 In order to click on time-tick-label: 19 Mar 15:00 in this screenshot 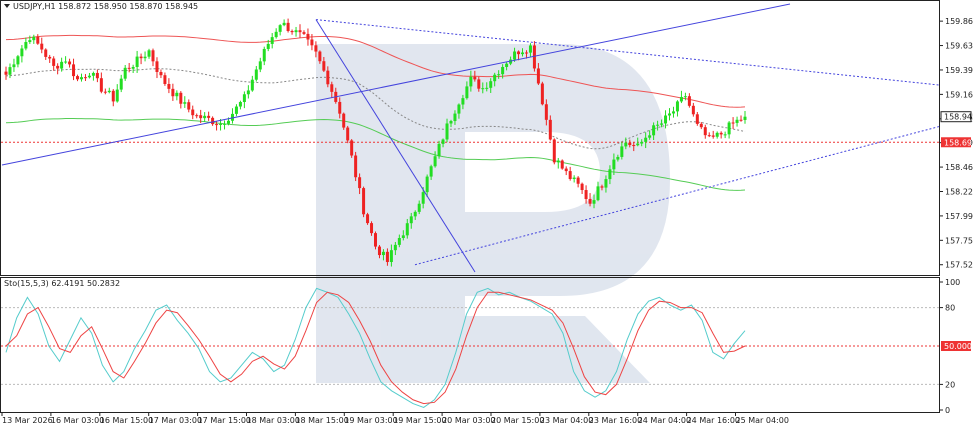, I will do `click(419, 420)`.